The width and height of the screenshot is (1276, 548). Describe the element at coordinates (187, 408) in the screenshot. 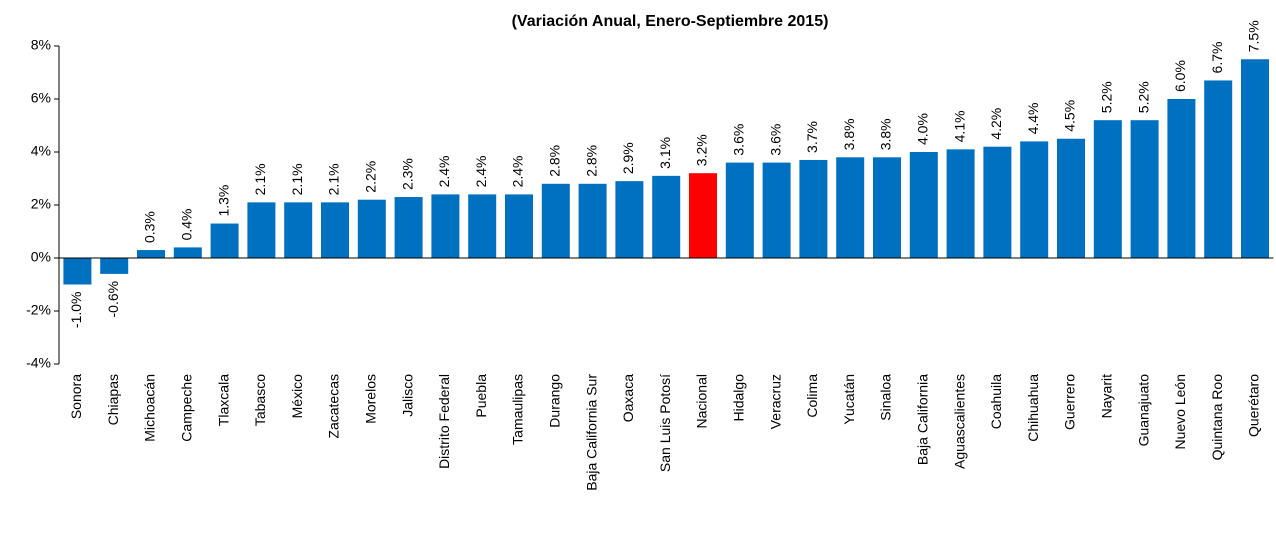

I see `x-tick-label: Campeche` at that location.